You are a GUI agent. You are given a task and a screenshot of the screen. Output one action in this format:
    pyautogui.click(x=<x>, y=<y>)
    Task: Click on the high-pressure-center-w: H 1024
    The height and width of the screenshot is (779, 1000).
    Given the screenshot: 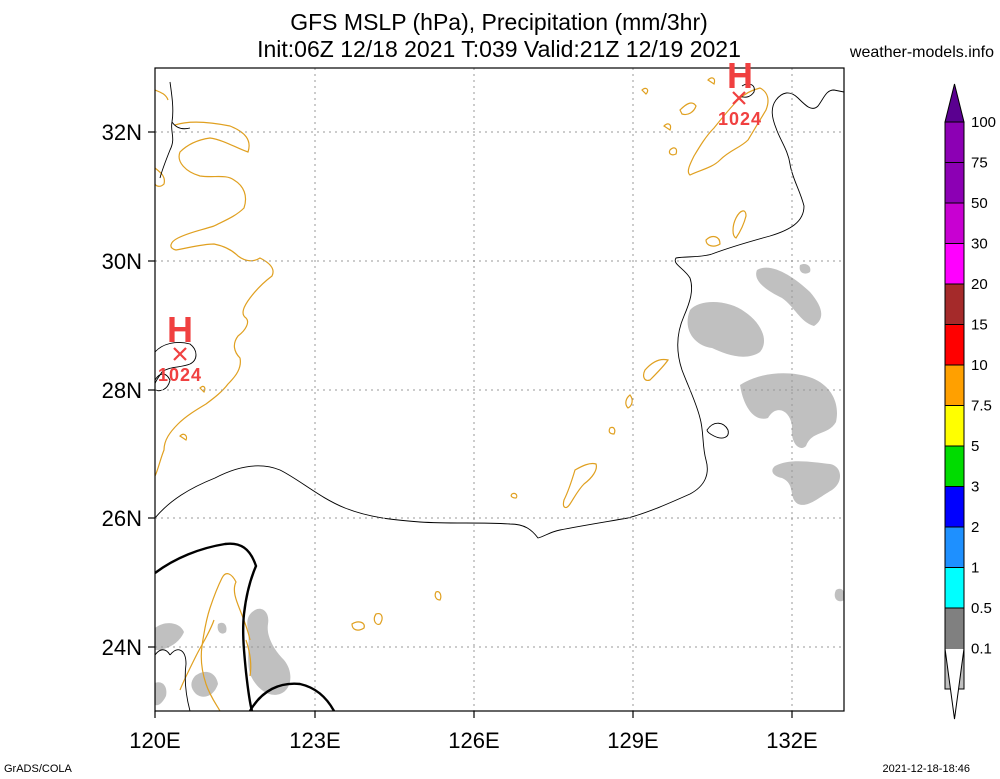 What is the action you would take?
    pyautogui.click(x=180, y=347)
    